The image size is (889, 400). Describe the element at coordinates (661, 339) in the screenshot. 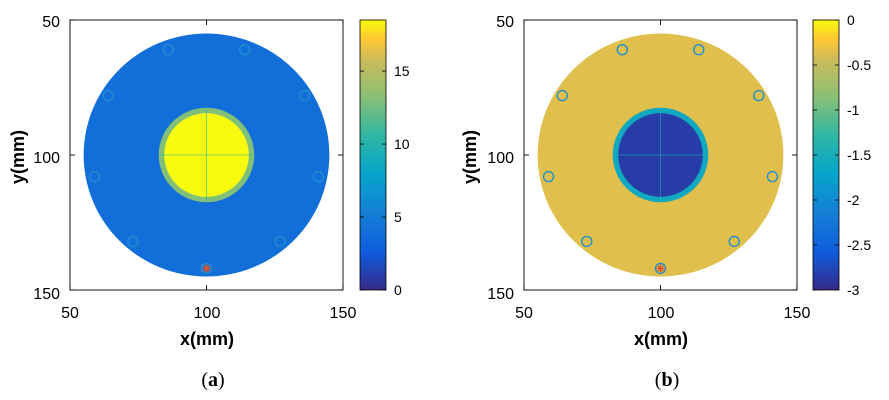

I see `x-axis-label-b: x(mm)` at that location.